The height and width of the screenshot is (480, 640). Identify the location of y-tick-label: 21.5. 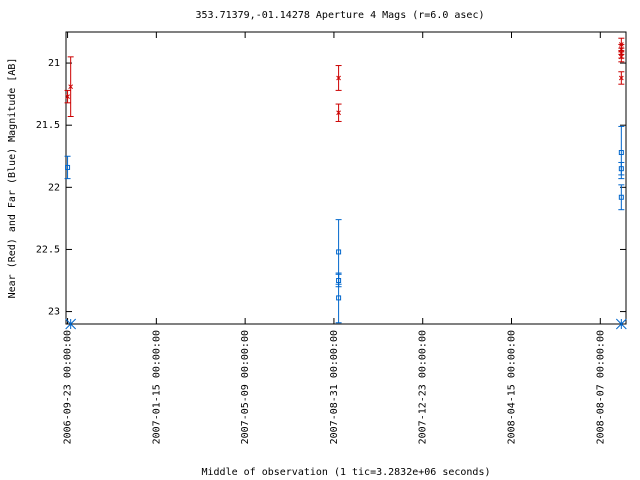
(48, 125).